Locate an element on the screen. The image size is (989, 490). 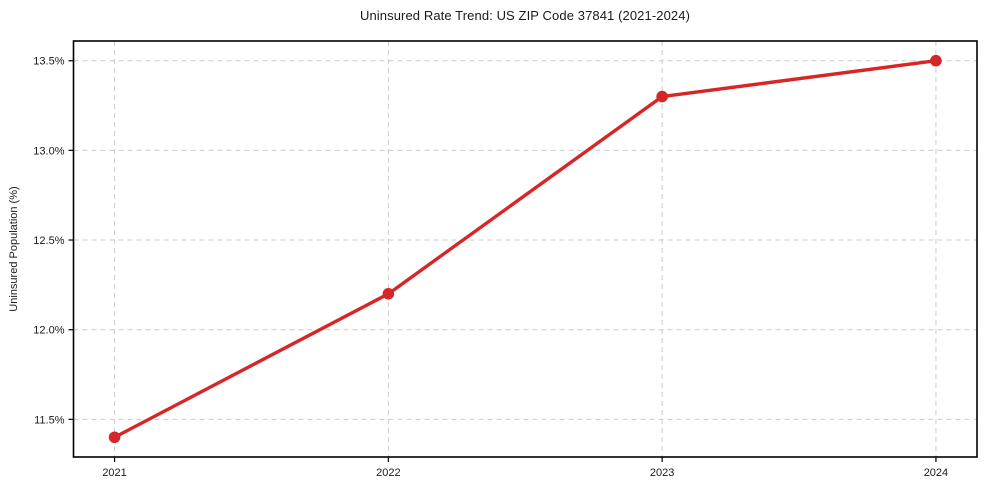
x-tick-label: 2023 is located at coordinates (662, 473).